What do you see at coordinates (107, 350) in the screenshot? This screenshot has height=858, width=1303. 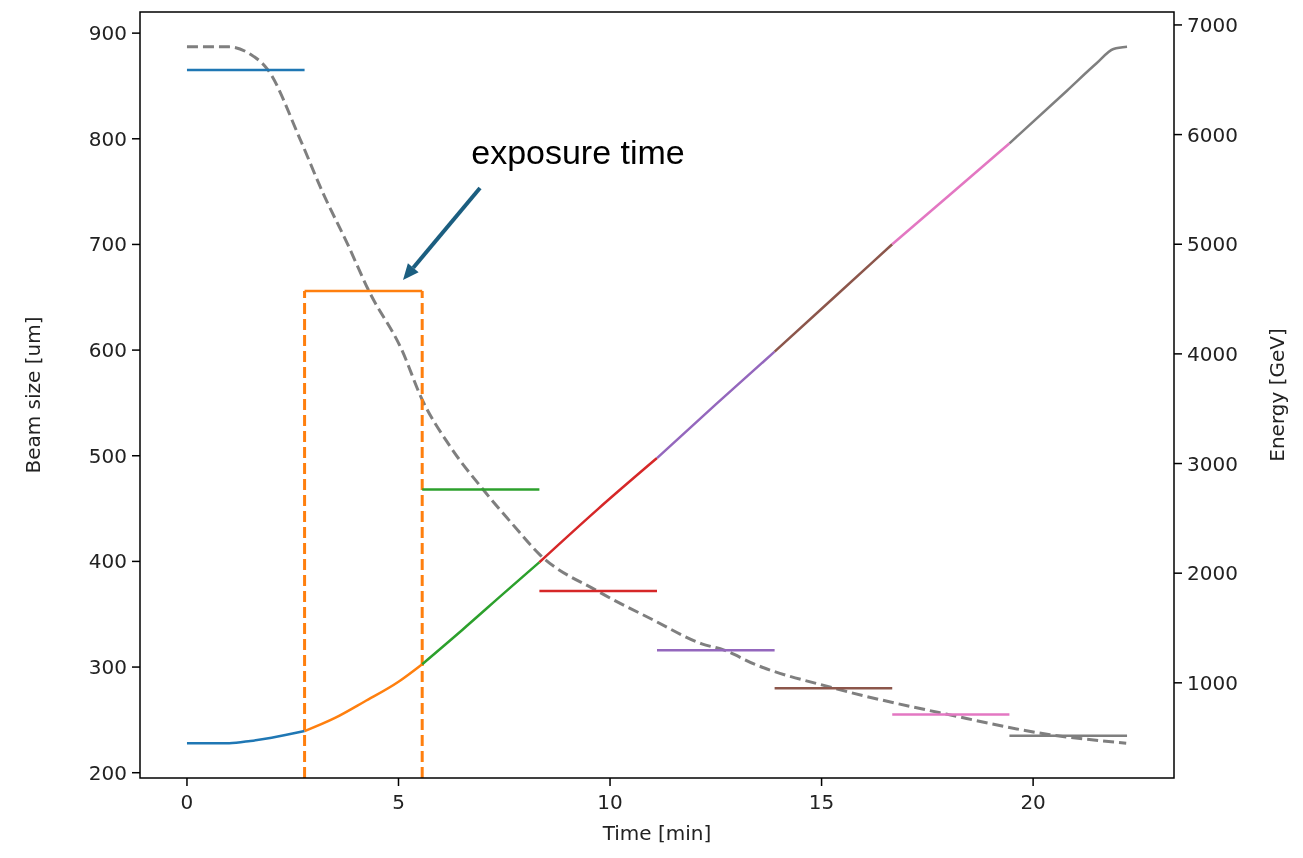 I see `y-tick-label: 600` at bounding box center [107, 350].